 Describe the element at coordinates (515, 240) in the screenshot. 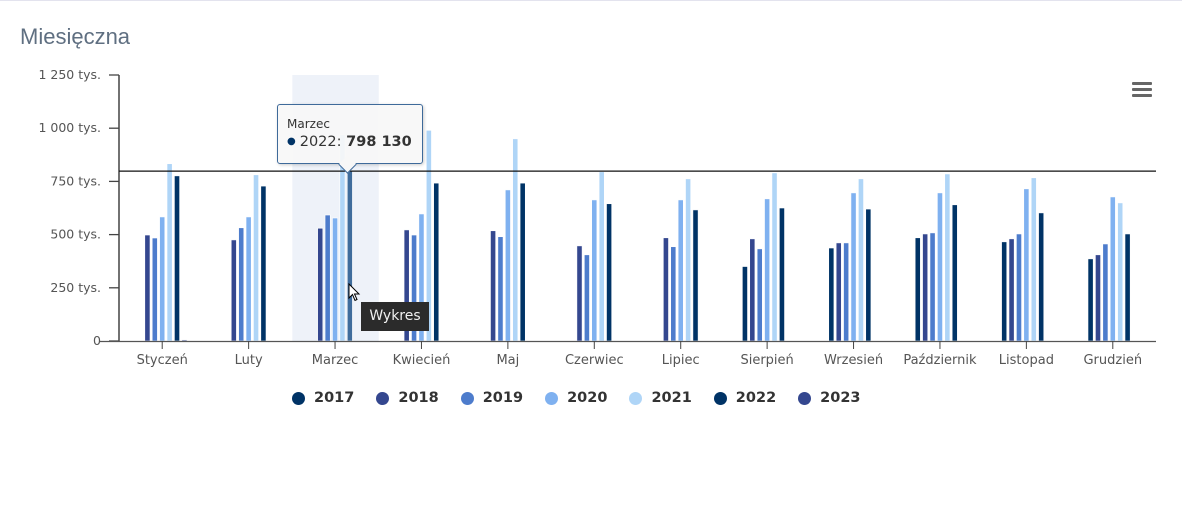

I see `bar-2021-Maj` at that location.